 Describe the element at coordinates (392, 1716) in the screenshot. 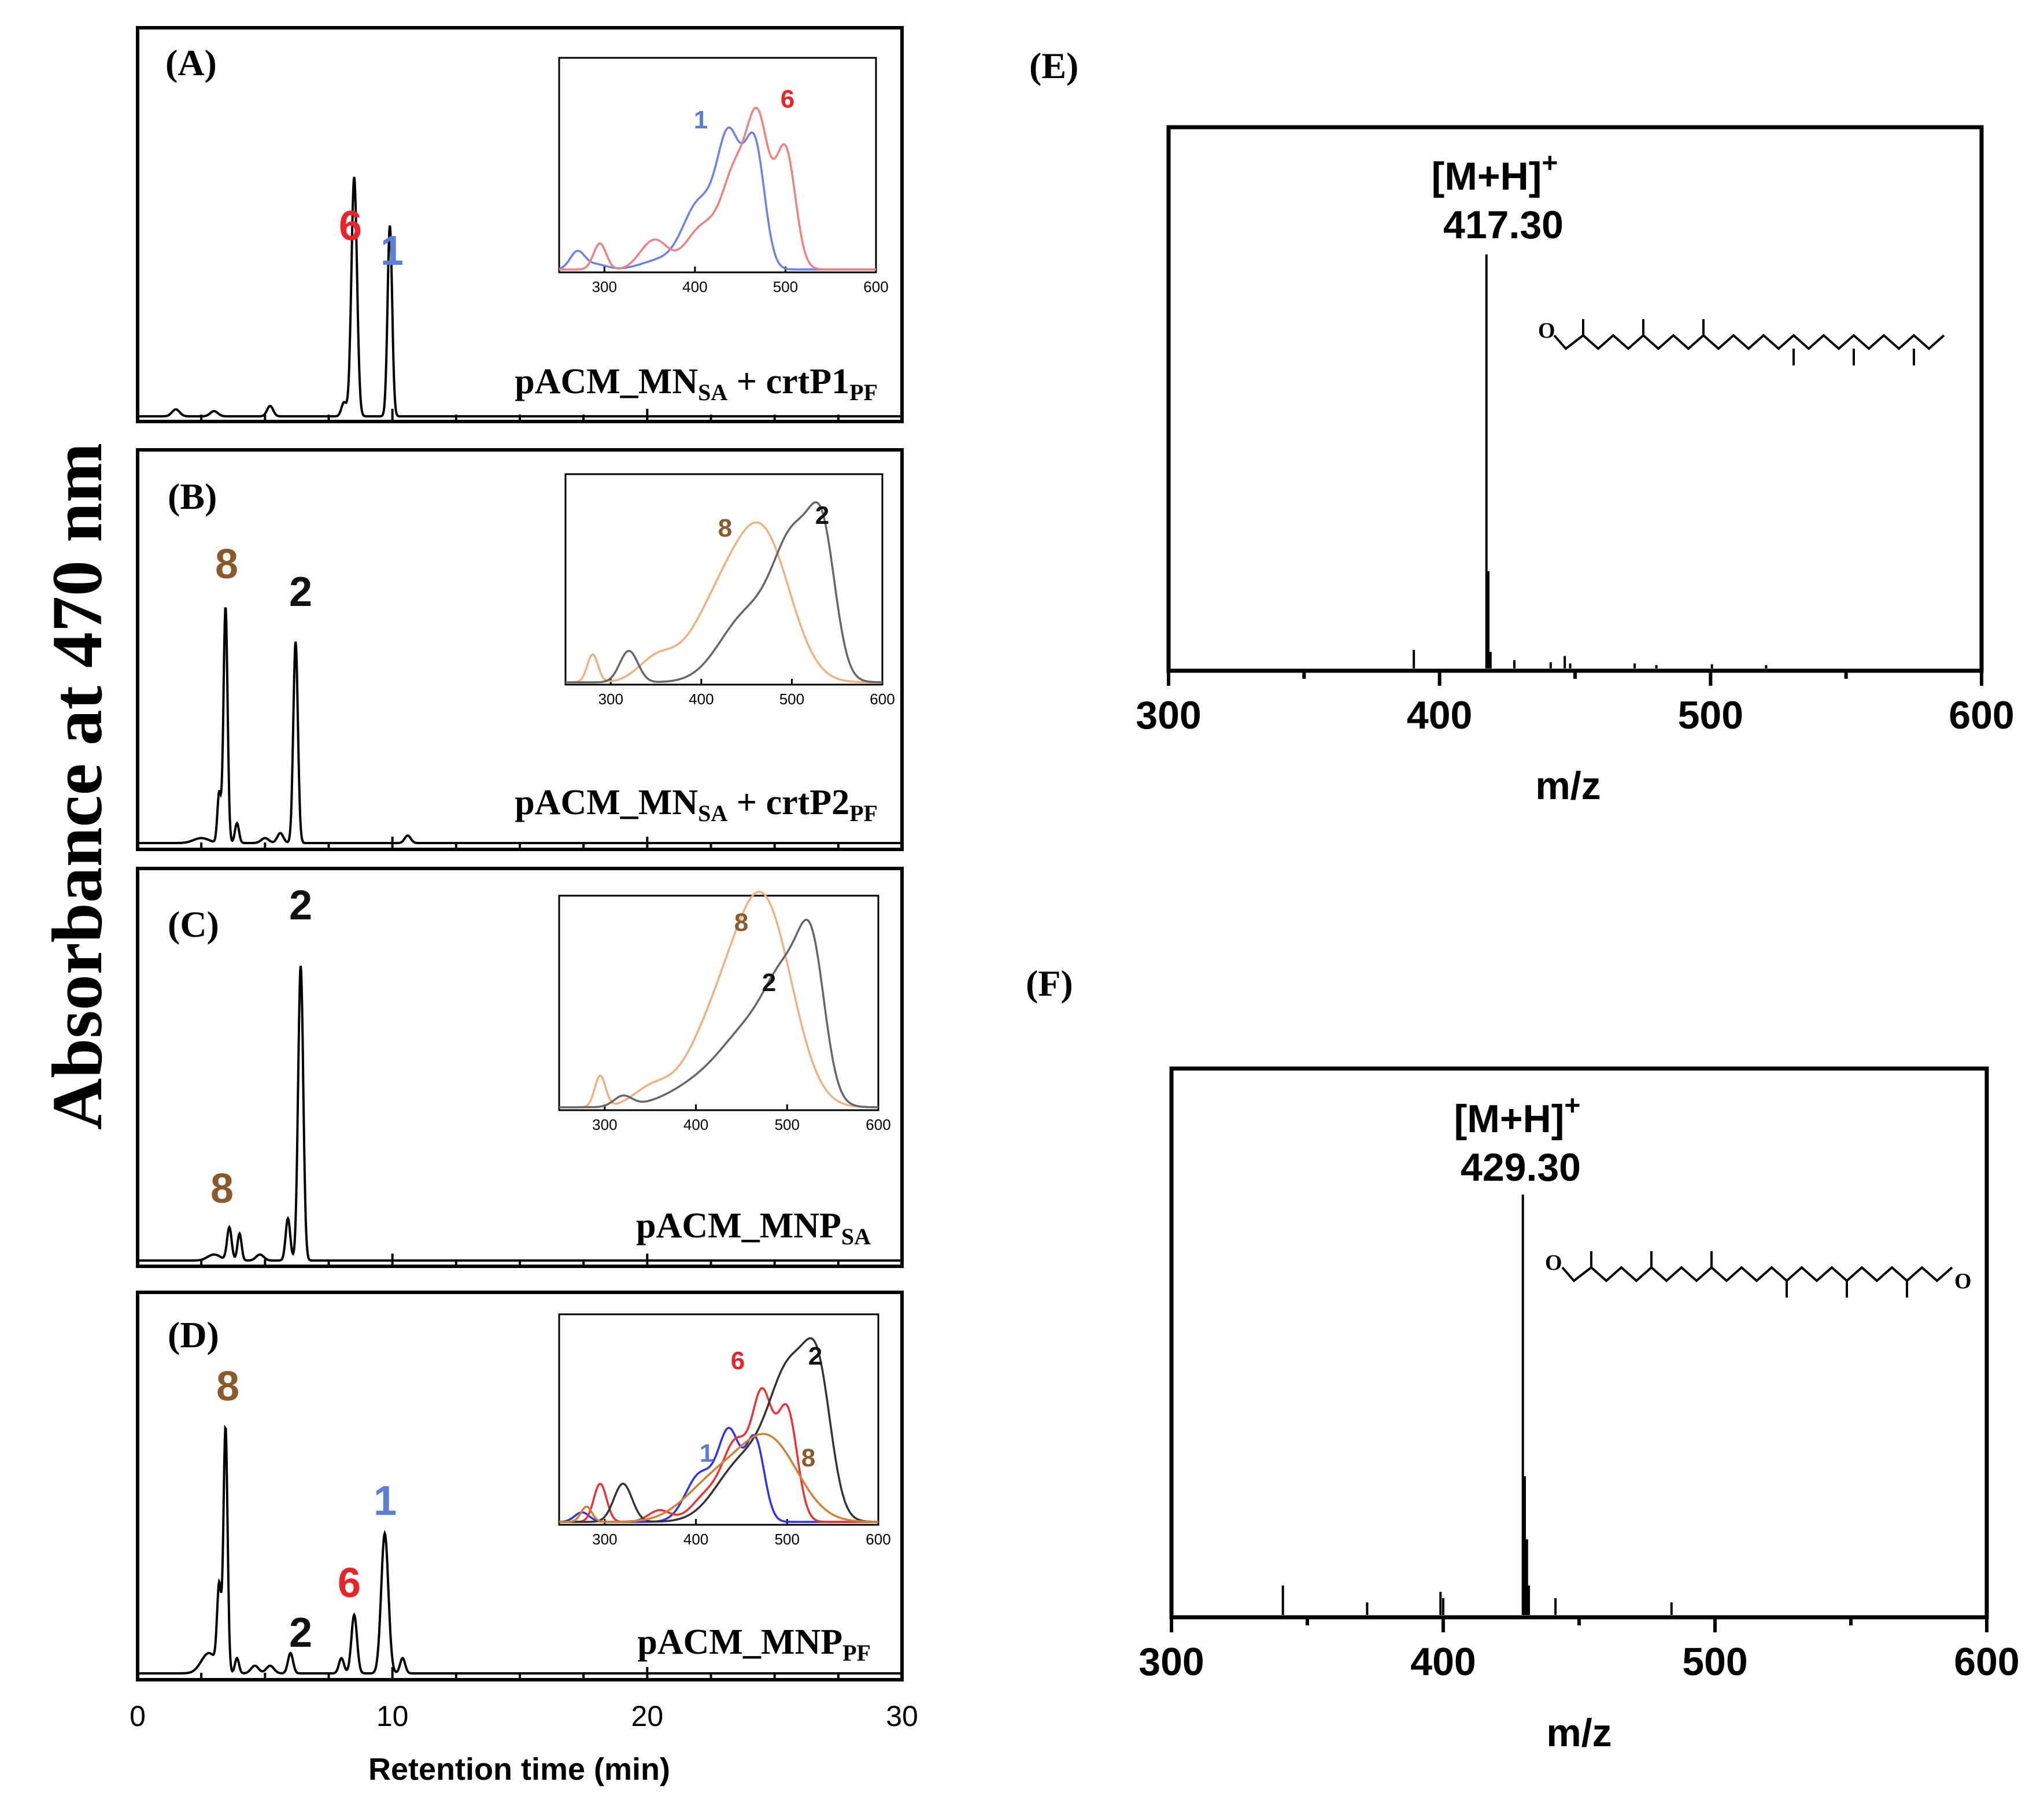

I see `x-tick-label: 10` at that location.